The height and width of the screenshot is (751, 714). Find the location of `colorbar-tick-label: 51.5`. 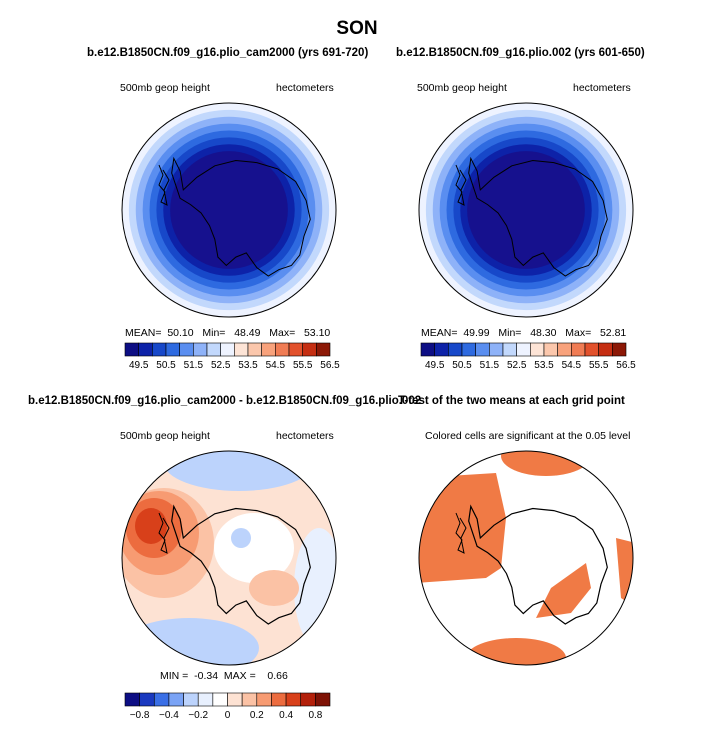

colorbar-tick-label: 51.5 is located at coordinates (490, 365).